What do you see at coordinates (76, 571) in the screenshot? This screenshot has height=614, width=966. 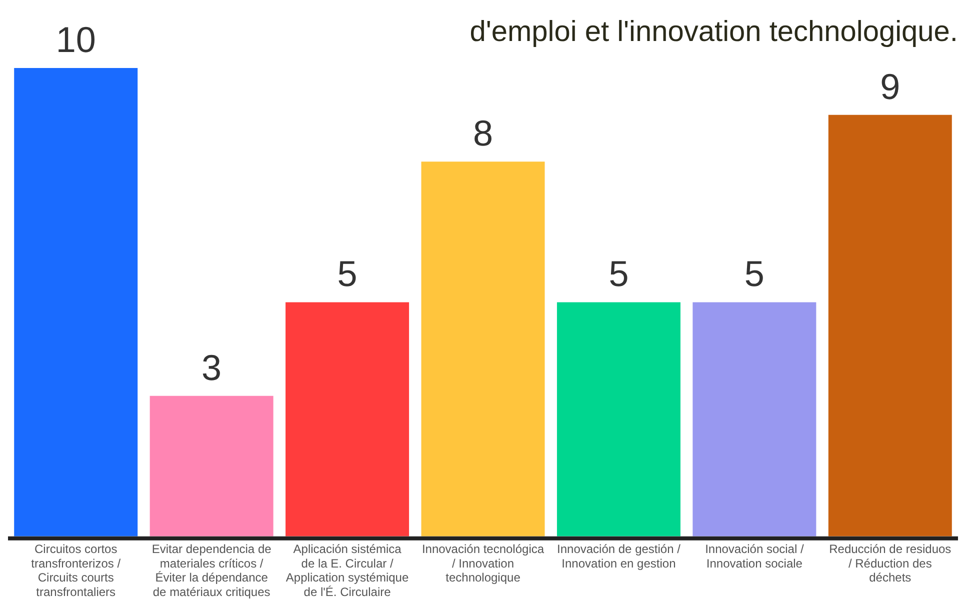 I see `x-tick-label: Circuitos cortos transfronterizos / Circuits courts transfrontaliers` at bounding box center [76, 571].